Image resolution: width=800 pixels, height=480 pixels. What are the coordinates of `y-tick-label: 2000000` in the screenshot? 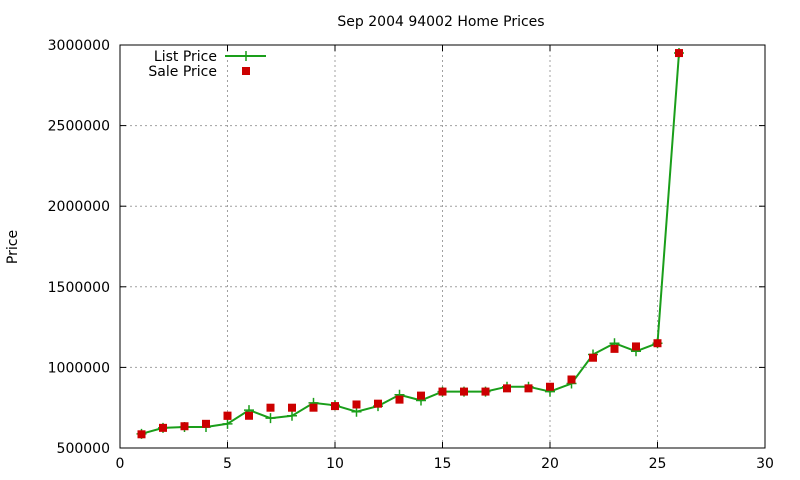 It's located at (79, 207).